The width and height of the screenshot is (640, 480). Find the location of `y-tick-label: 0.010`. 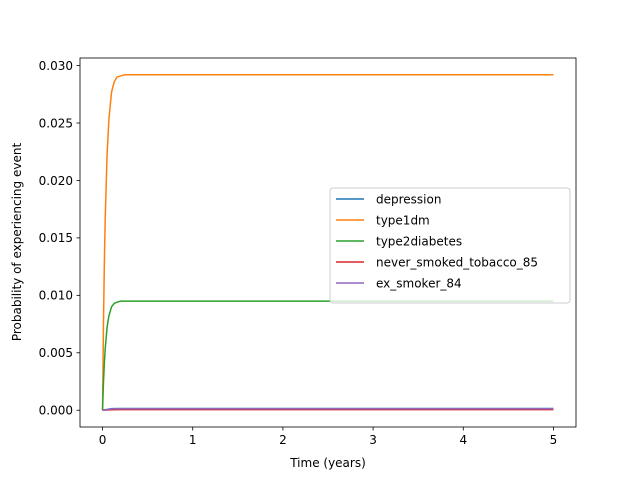

y-tick-label: 0.010 is located at coordinates (56, 296).